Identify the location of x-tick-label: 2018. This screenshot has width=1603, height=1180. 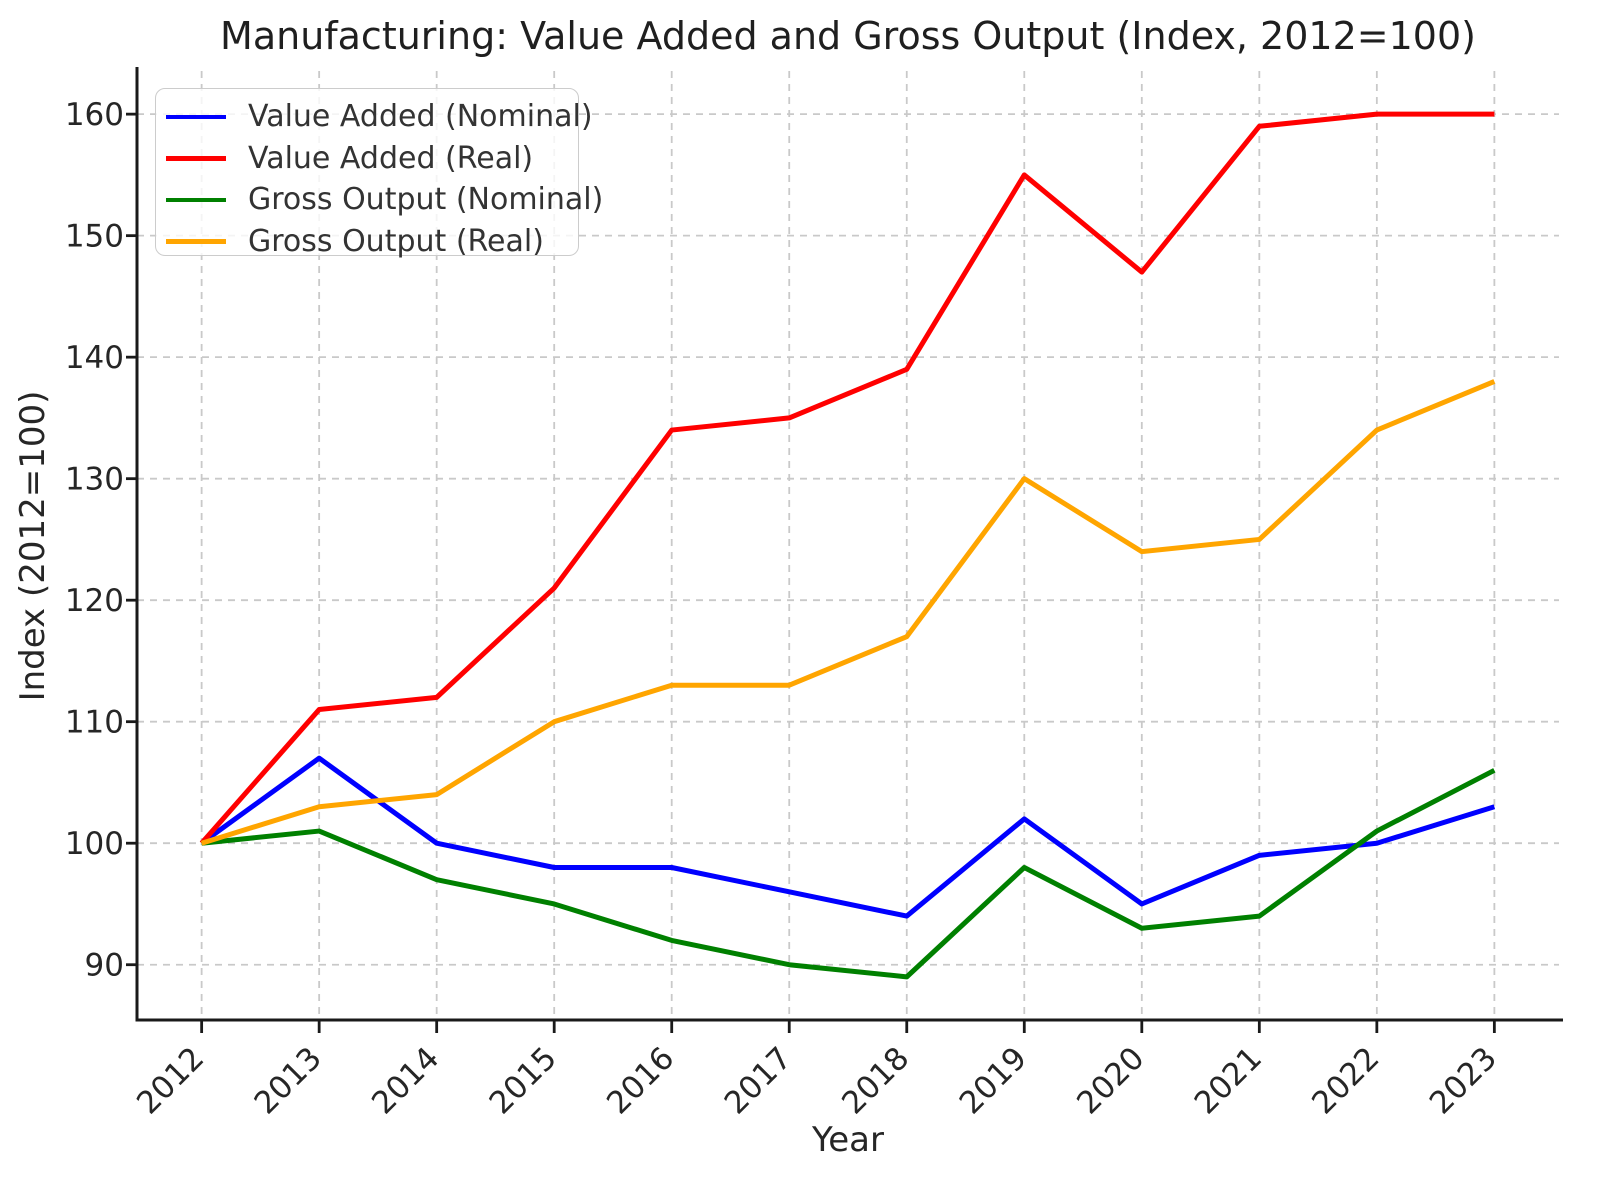
(875, 1080).